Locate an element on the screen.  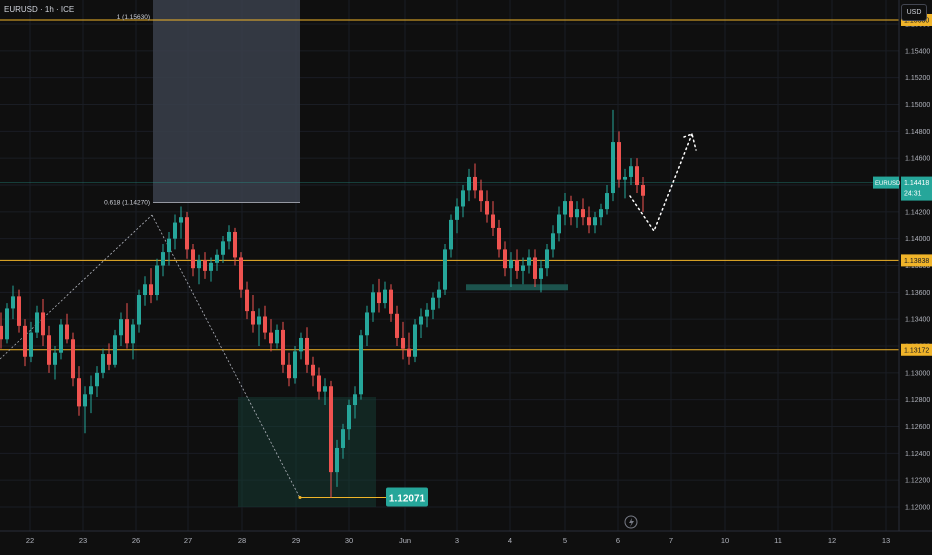
lightning-icon is located at coordinates (631, 522).